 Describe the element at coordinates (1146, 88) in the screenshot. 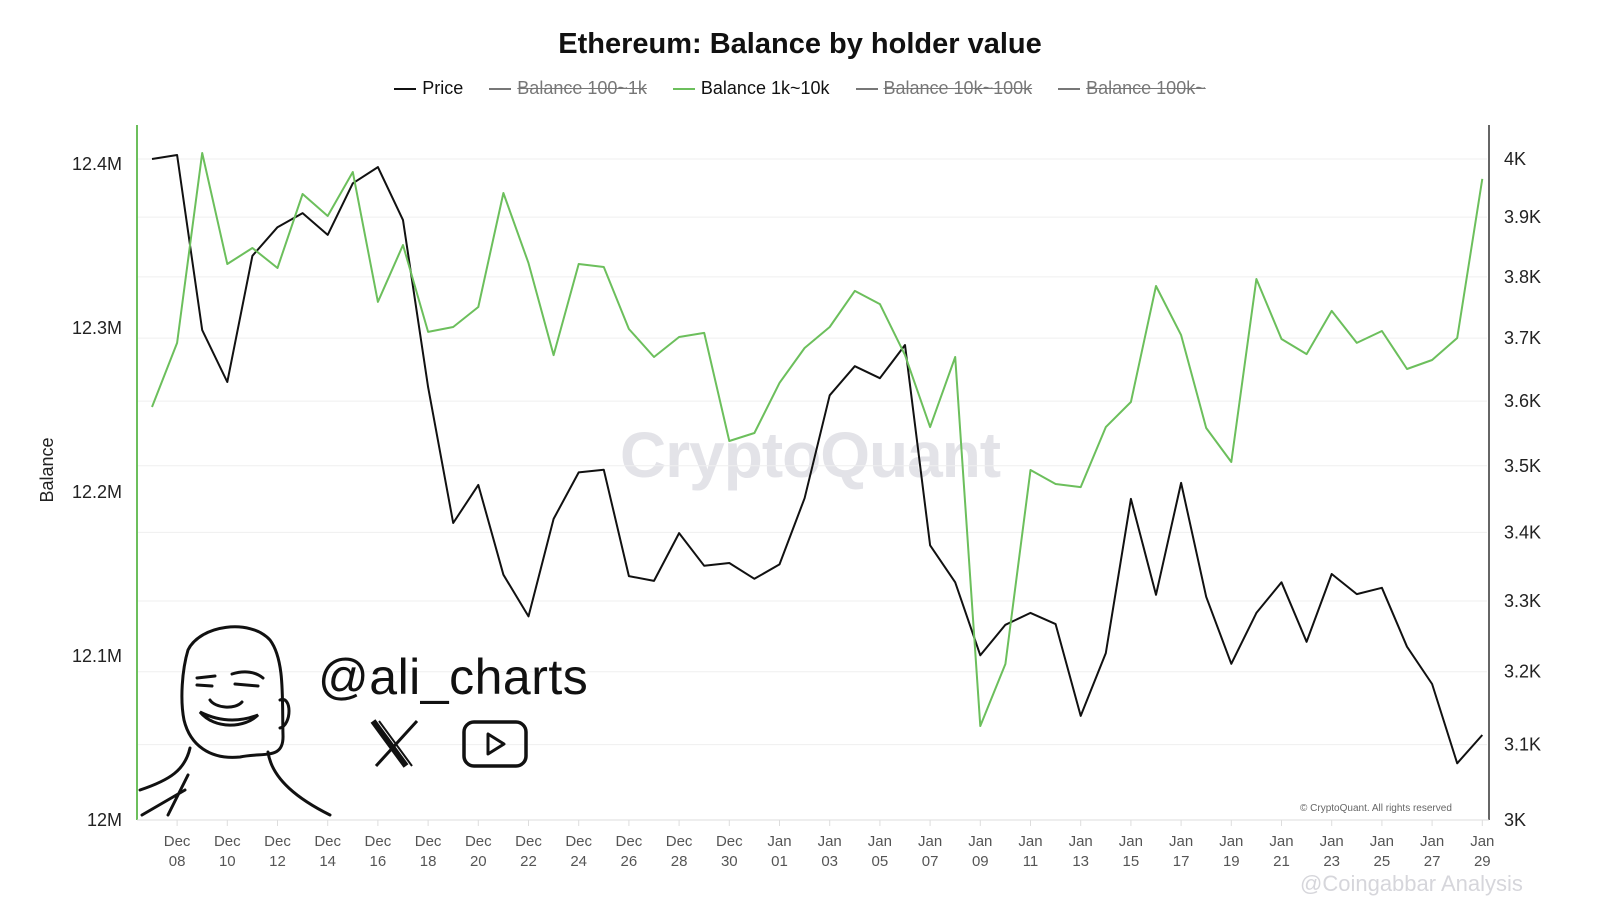

I see `legend-label: Balance 100k~` at that location.